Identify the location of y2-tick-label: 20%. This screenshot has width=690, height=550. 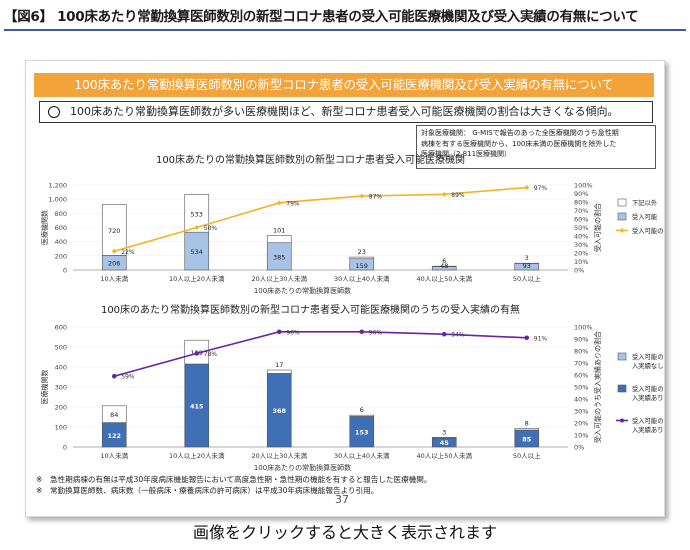
(581, 424).